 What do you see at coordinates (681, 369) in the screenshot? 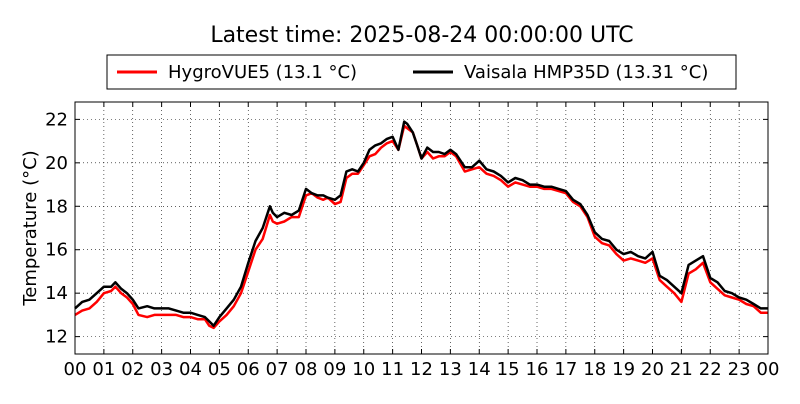
I see `x-tick-label: 21` at bounding box center [681, 369].